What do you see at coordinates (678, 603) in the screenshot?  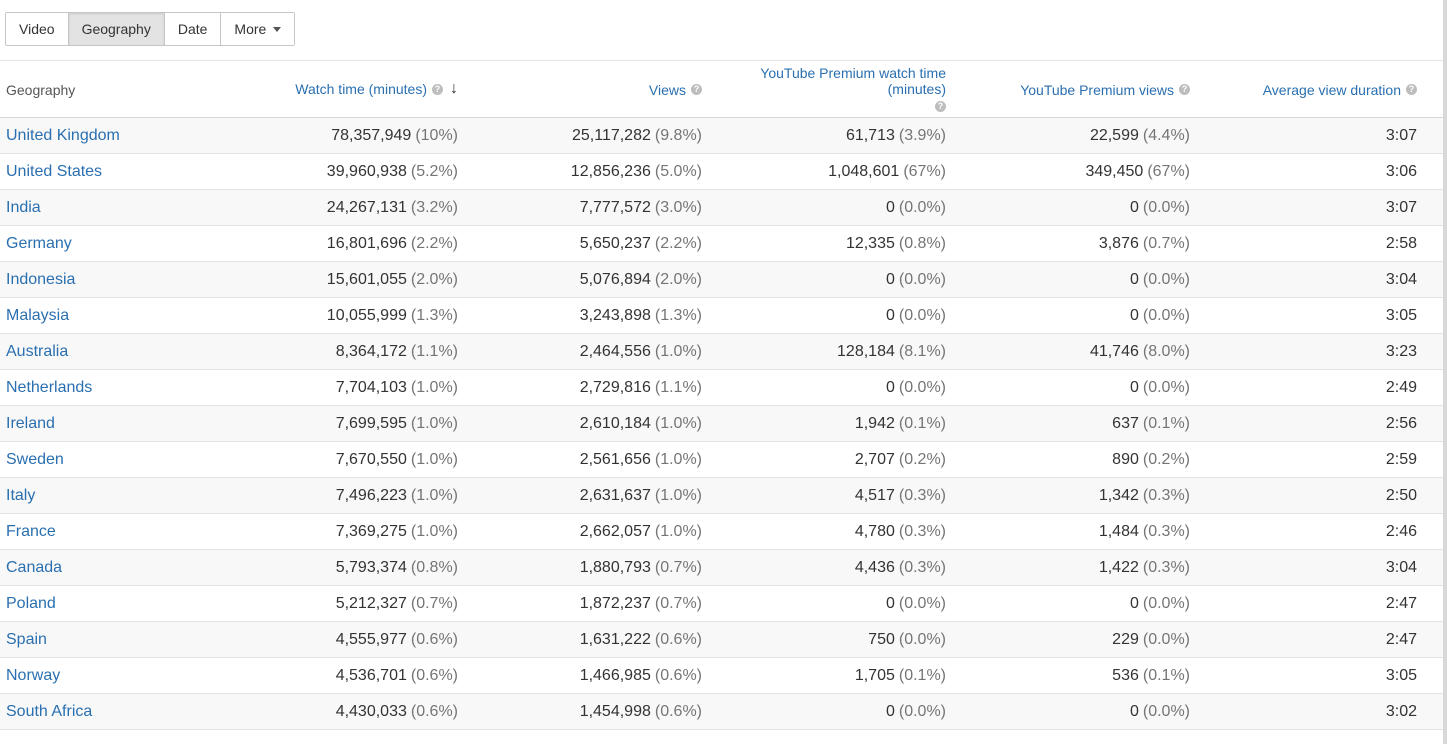 I see `cell-percentage: (0.7%)` at bounding box center [678, 603].